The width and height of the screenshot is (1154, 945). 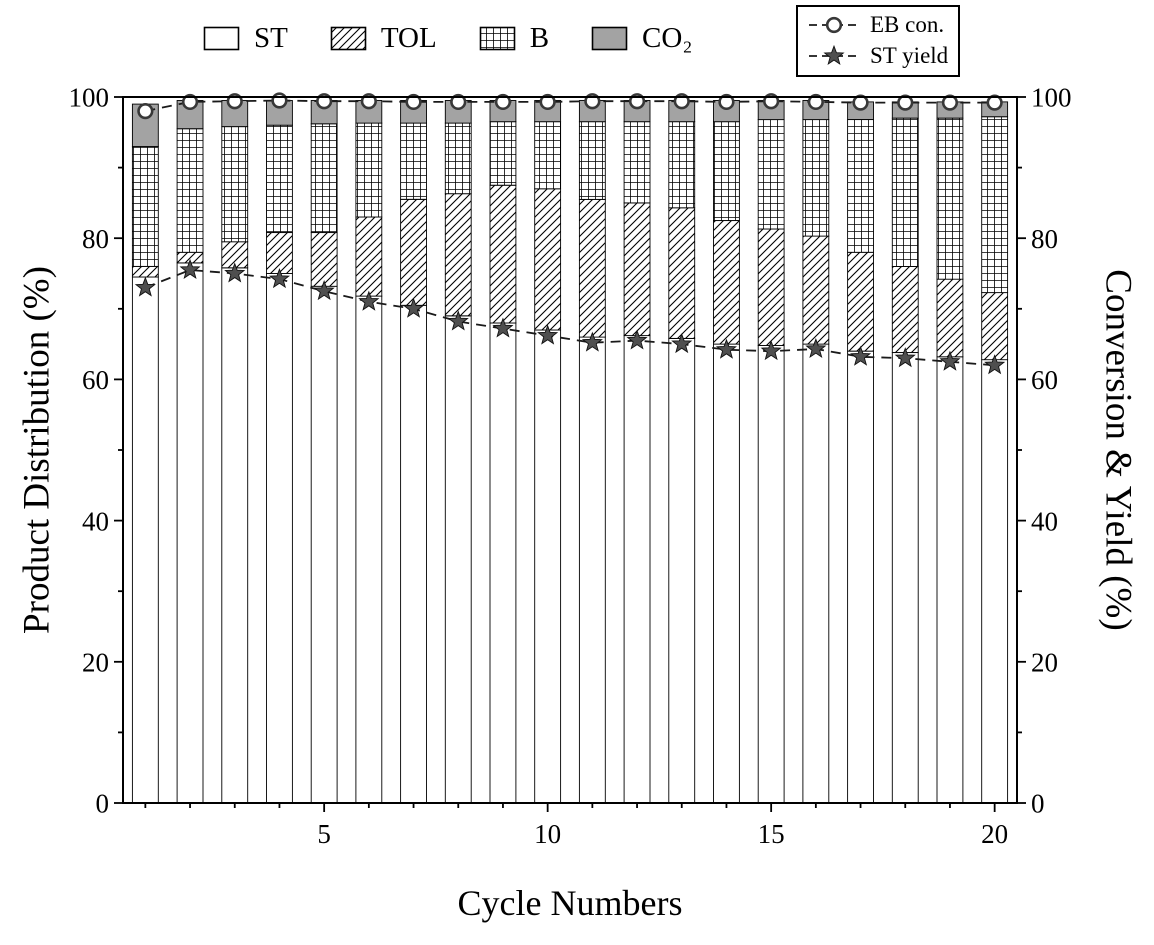 I want to click on y-right-tick-label: 60, so click(x=1044, y=380).